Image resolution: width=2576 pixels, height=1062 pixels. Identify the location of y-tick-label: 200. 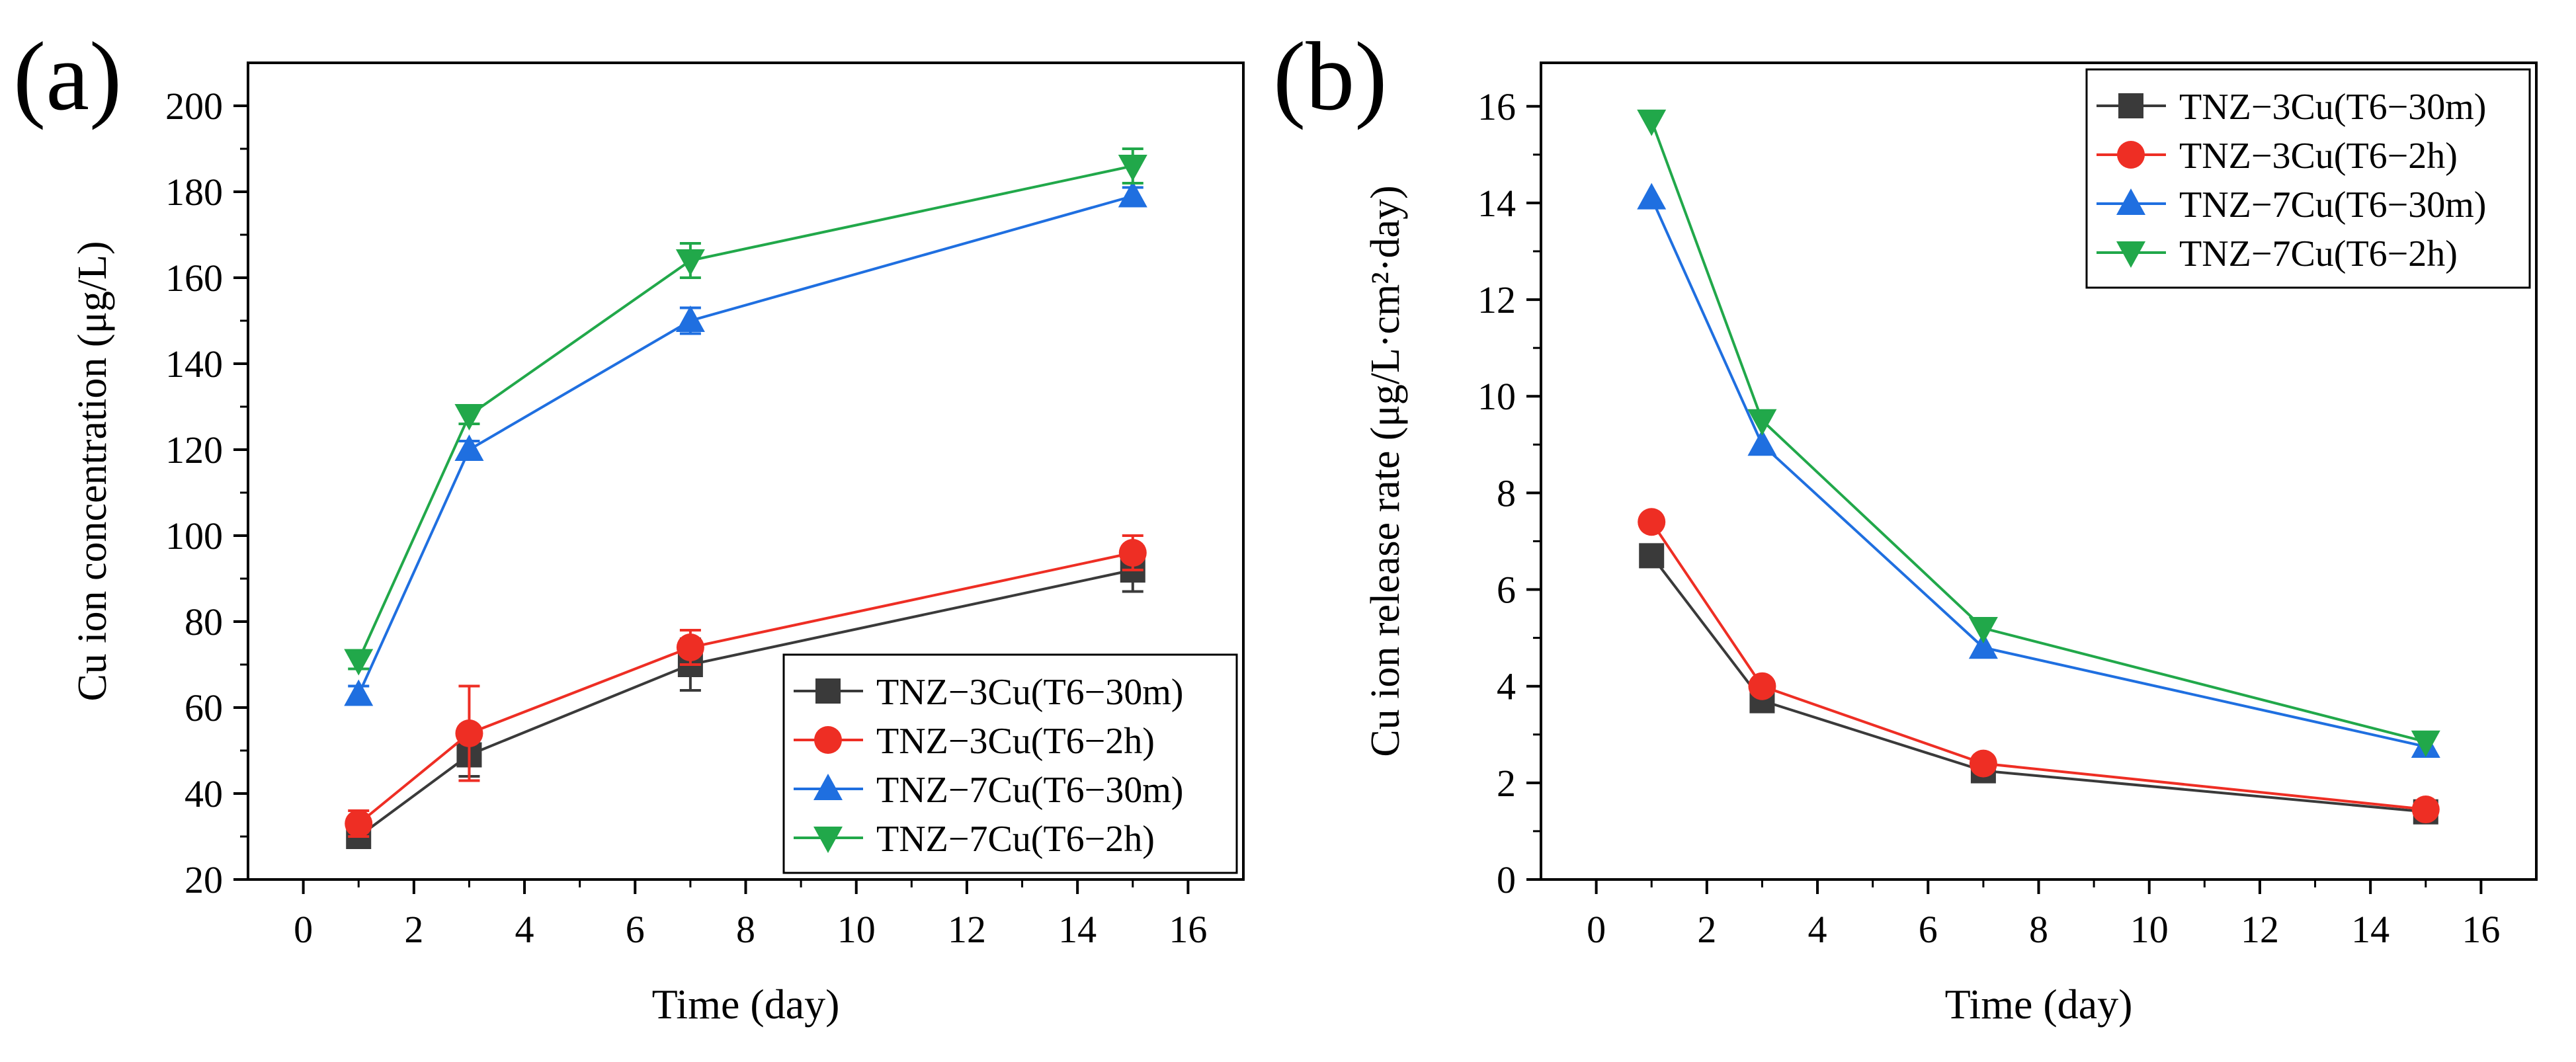
(194, 106).